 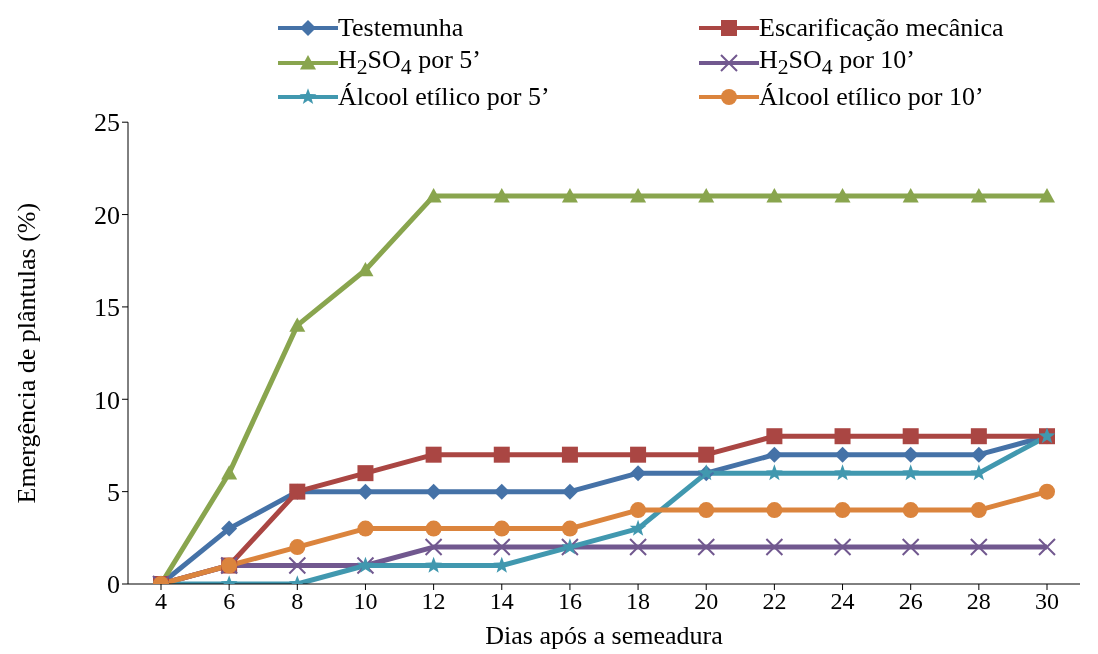 What do you see at coordinates (401, 28) in the screenshot?
I see `legend-label: Testemunha` at bounding box center [401, 28].